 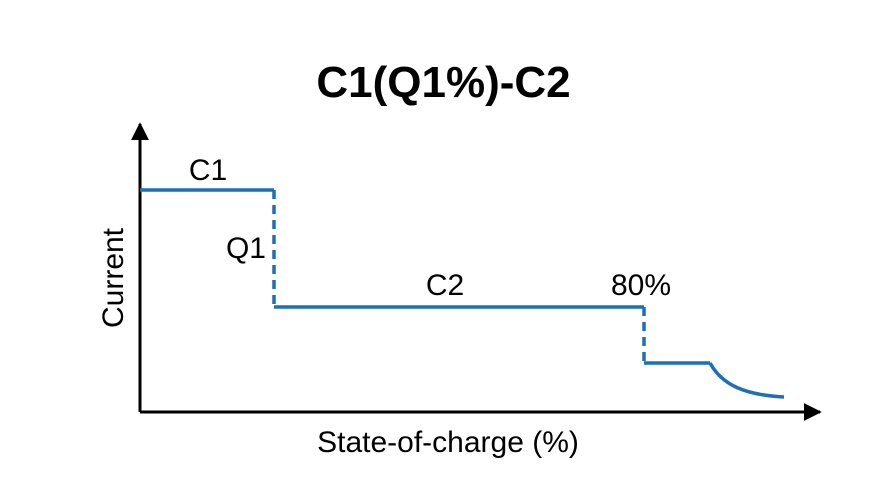 What do you see at coordinates (448, 442) in the screenshot?
I see `x-axis-label: State-of-charge (%)` at bounding box center [448, 442].